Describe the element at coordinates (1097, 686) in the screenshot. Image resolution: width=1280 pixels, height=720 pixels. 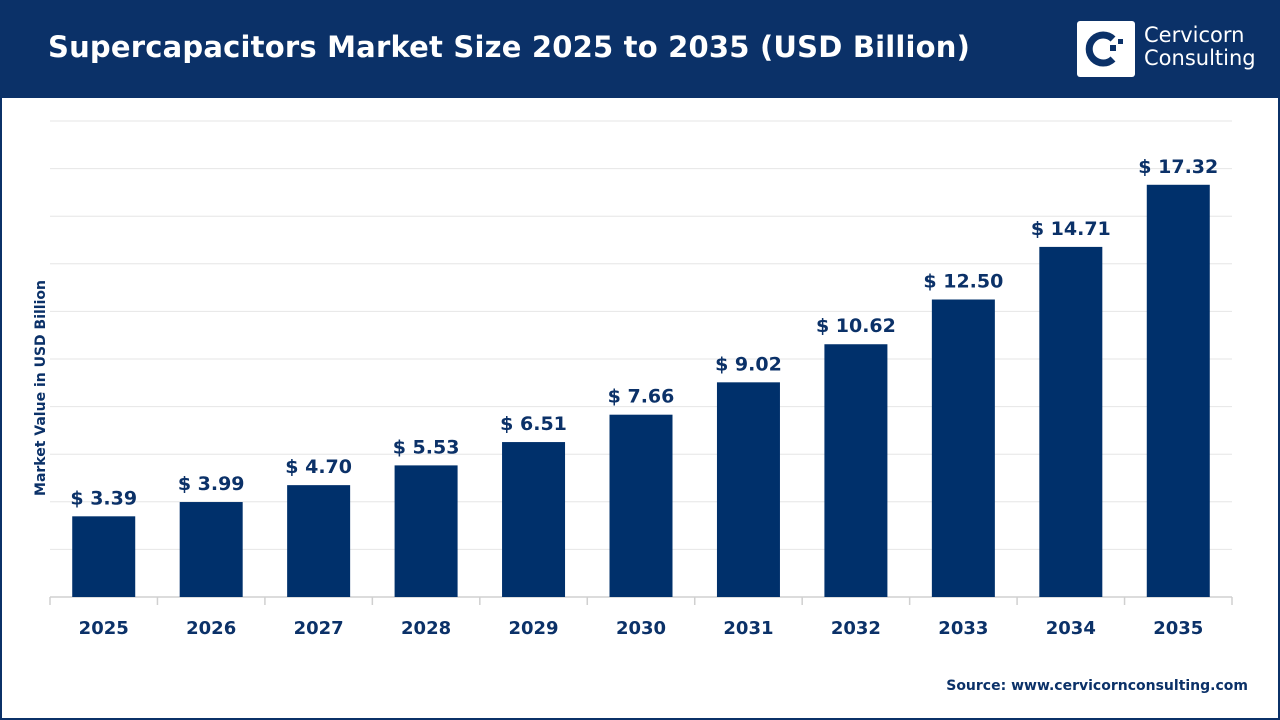
I see `source-text: Source: www.cervicornconsulting.com` at that location.